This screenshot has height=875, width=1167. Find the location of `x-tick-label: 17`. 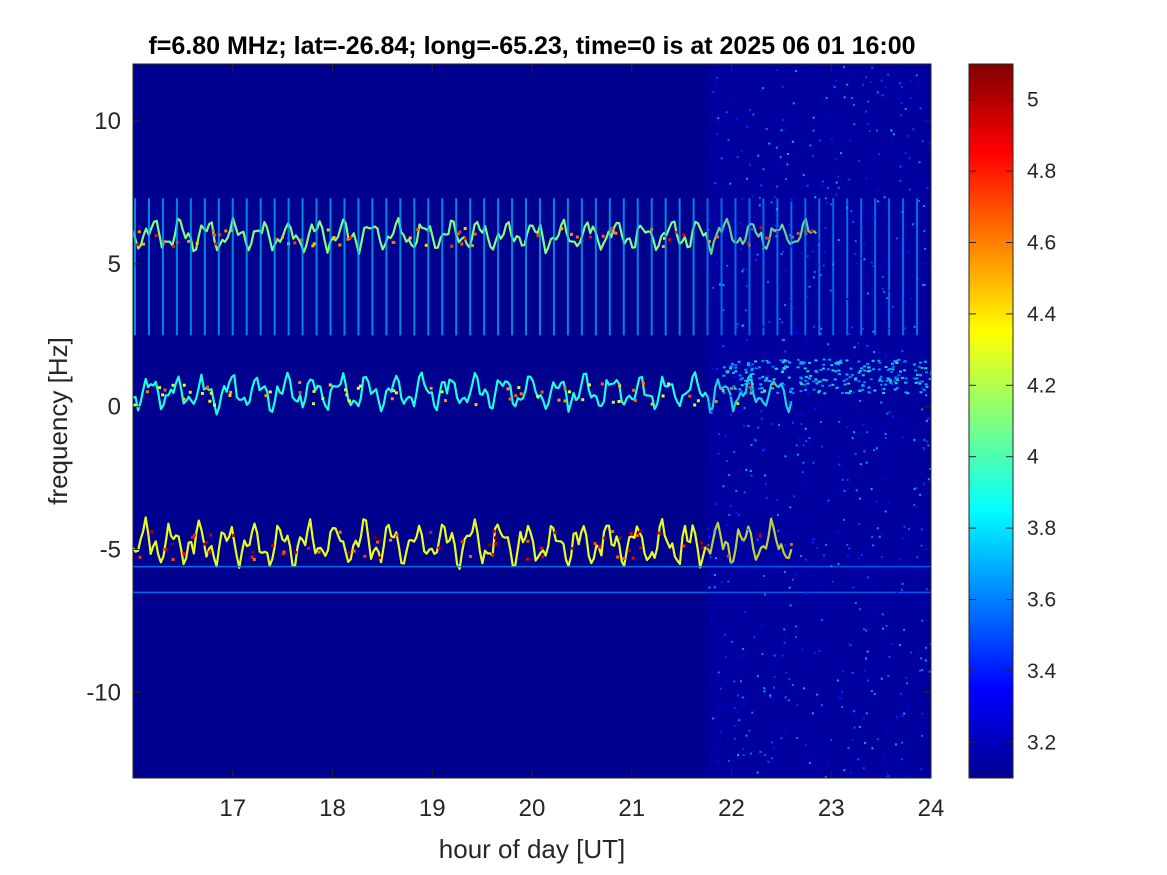

x-tick-label: 17 is located at coordinates (232, 808).